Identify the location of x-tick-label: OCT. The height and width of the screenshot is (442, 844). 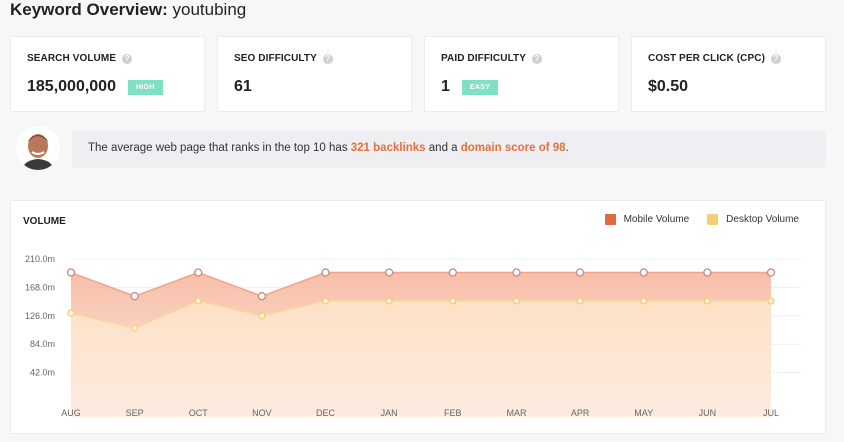
(199, 413).